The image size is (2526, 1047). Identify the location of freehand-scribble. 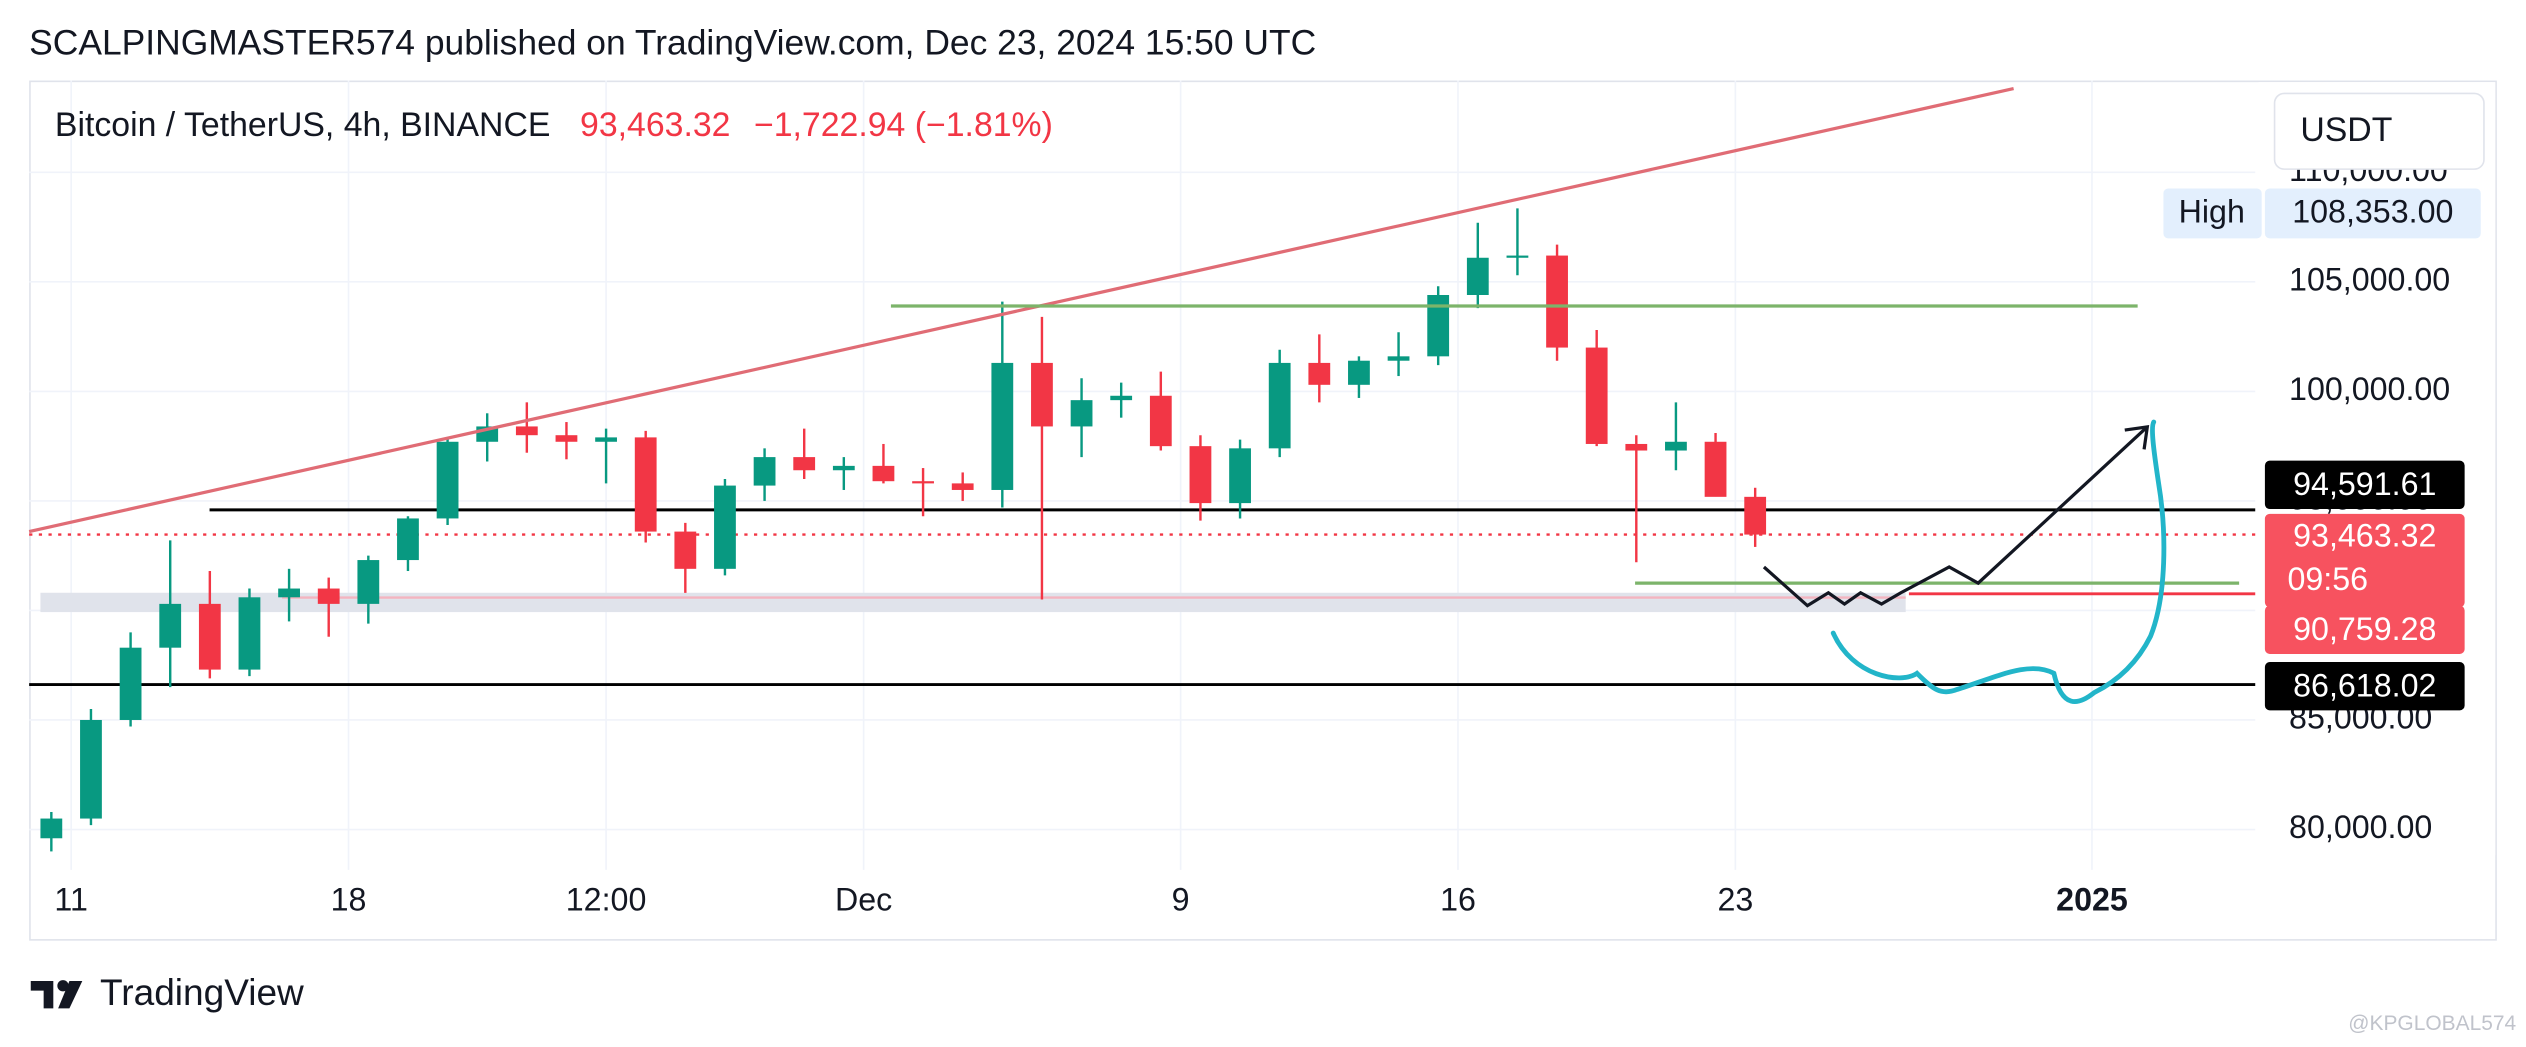
(1998, 561).